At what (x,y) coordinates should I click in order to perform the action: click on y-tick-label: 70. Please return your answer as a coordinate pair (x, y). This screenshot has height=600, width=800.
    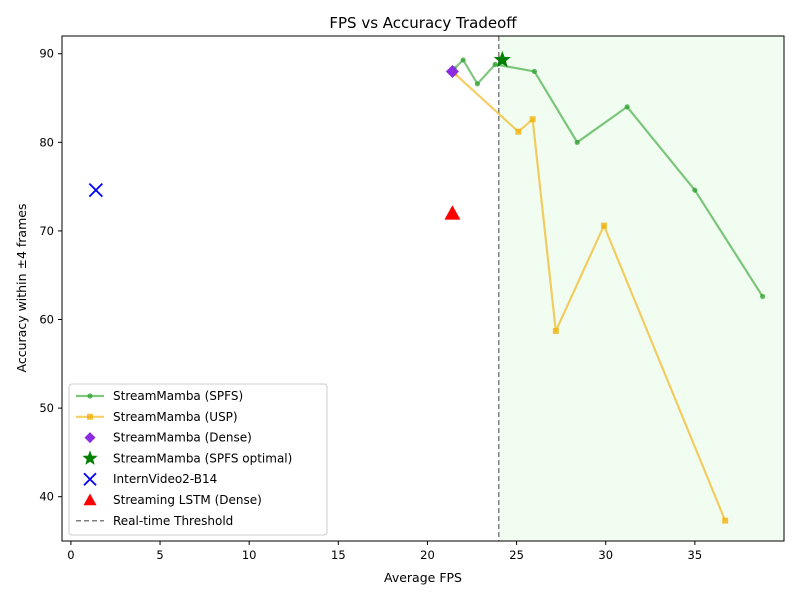
    Looking at the image, I should click on (46, 231).